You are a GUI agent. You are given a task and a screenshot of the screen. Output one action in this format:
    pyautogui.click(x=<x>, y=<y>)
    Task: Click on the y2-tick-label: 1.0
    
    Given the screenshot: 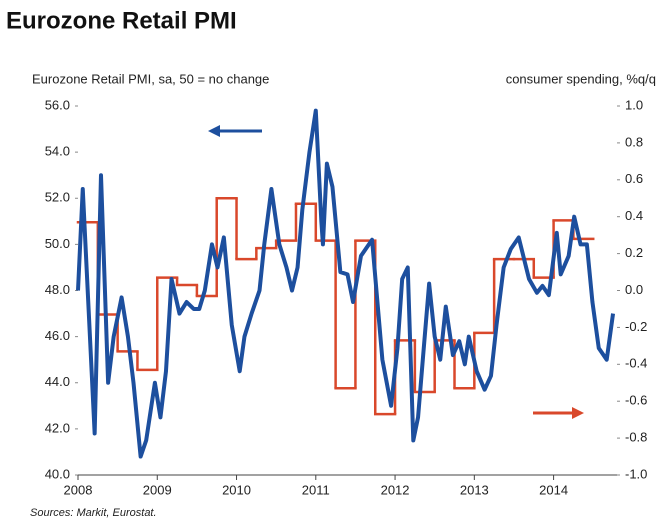 What is the action you would take?
    pyautogui.click(x=634, y=104)
    